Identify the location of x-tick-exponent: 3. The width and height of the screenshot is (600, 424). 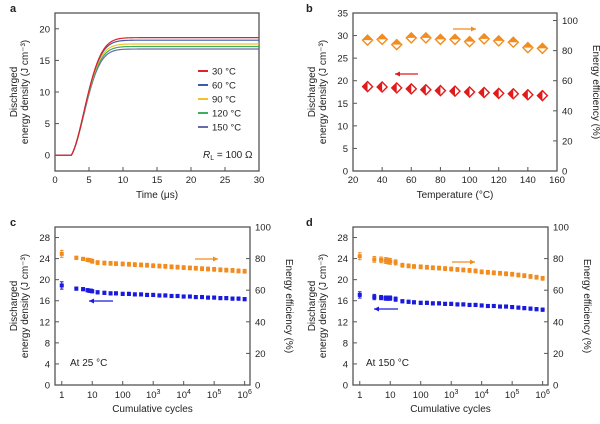
(159, 392).